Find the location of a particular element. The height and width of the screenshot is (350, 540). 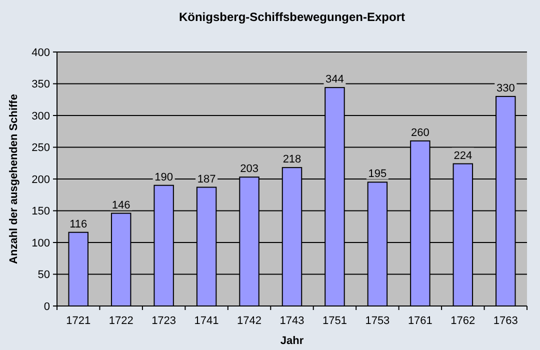

y-tick-label: 250 is located at coordinates (41, 148).